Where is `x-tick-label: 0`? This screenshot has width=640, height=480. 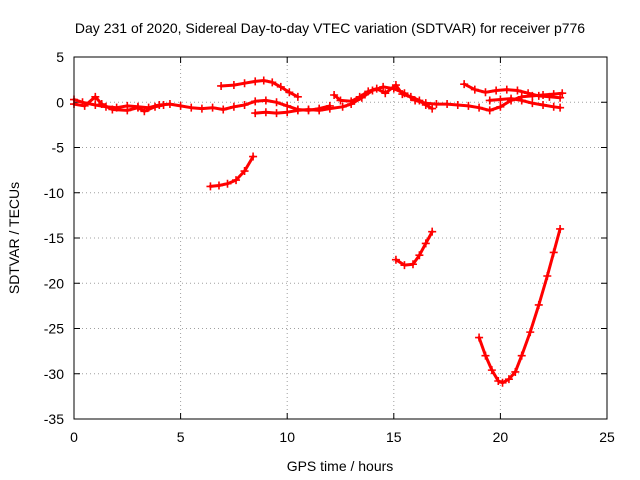 x-tick-label: 0 is located at coordinates (74, 437).